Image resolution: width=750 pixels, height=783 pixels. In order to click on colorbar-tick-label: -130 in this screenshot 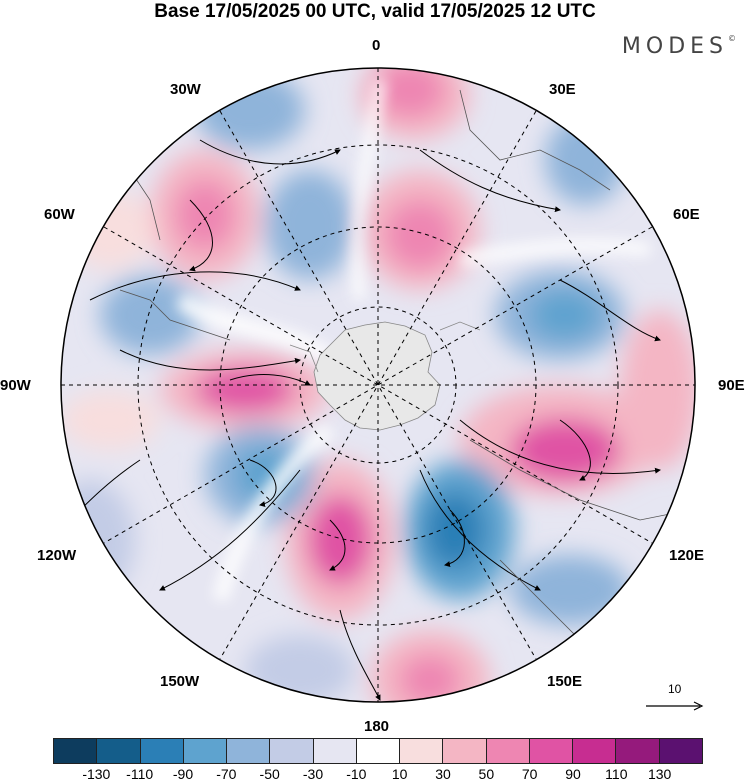, I will do `click(96, 774)`.